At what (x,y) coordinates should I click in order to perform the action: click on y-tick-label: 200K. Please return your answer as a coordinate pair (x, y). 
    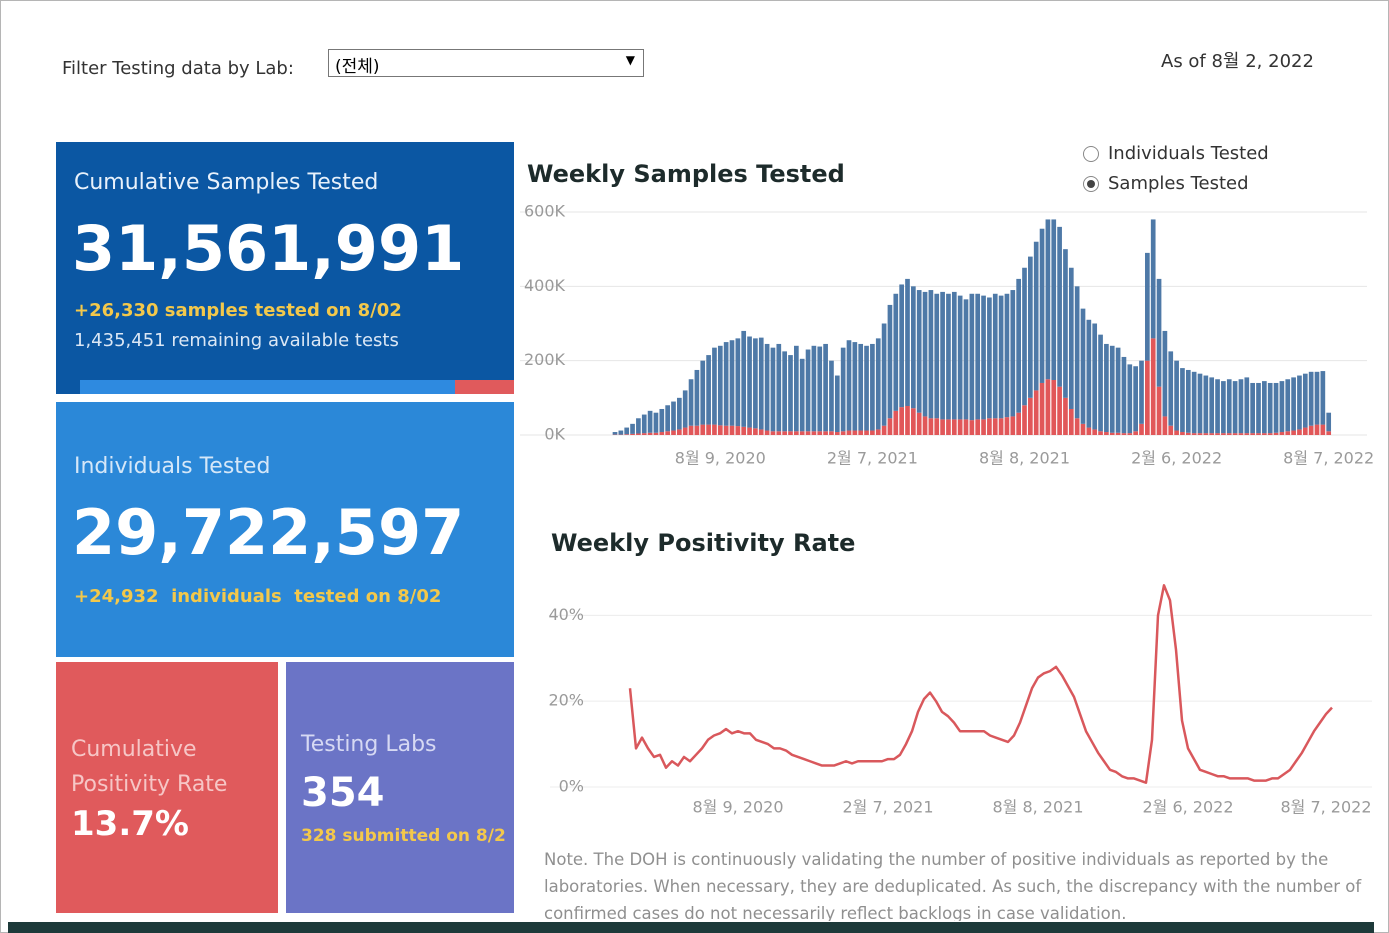
    Looking at the image, I should click on (545, 359).